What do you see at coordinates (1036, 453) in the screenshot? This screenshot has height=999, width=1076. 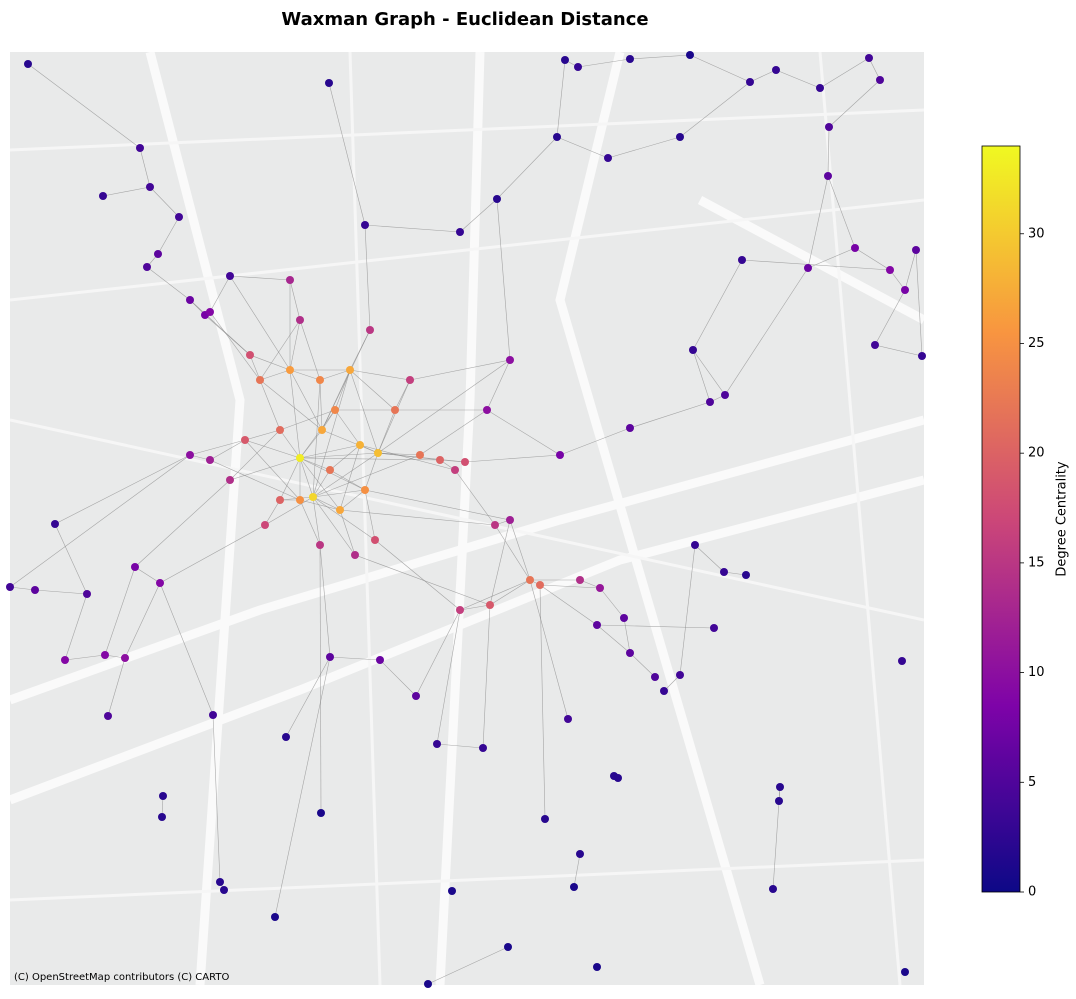 I see `colorbar-tick-label: 20` at bounding box center [1036, 453].